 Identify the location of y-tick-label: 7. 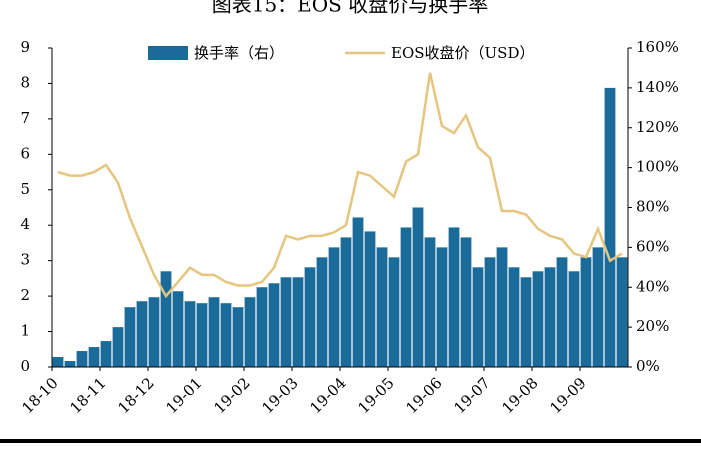
(25, 118).